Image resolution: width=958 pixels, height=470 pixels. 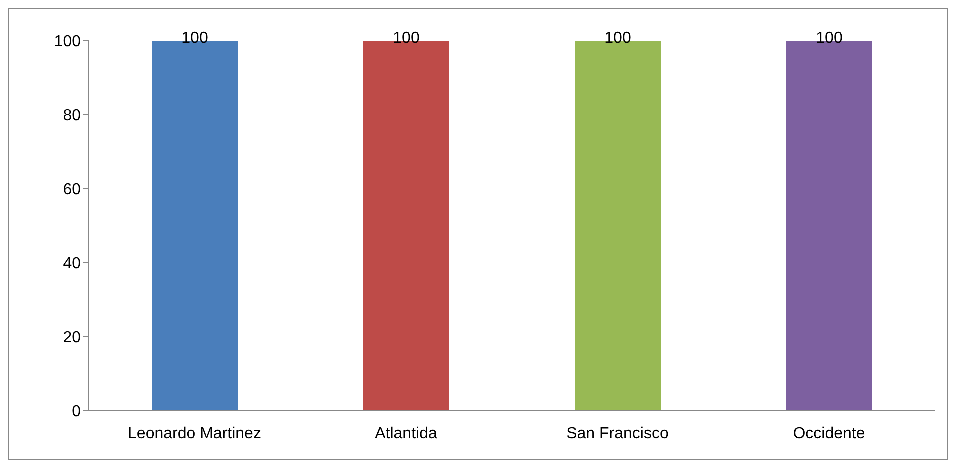 What do you see at coordinates (72, 116) in the screenshot?
I see `y-tick-label: 80` at bounding box center [72, 116].